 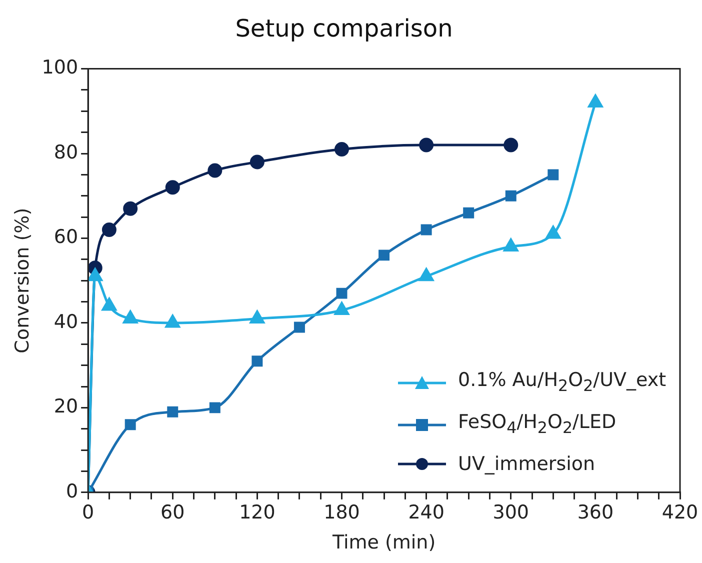 What do you see at coordinates (426, 513) in the screenshot?
I see `x-tick-label: 240` at bounding box center [426, 513].